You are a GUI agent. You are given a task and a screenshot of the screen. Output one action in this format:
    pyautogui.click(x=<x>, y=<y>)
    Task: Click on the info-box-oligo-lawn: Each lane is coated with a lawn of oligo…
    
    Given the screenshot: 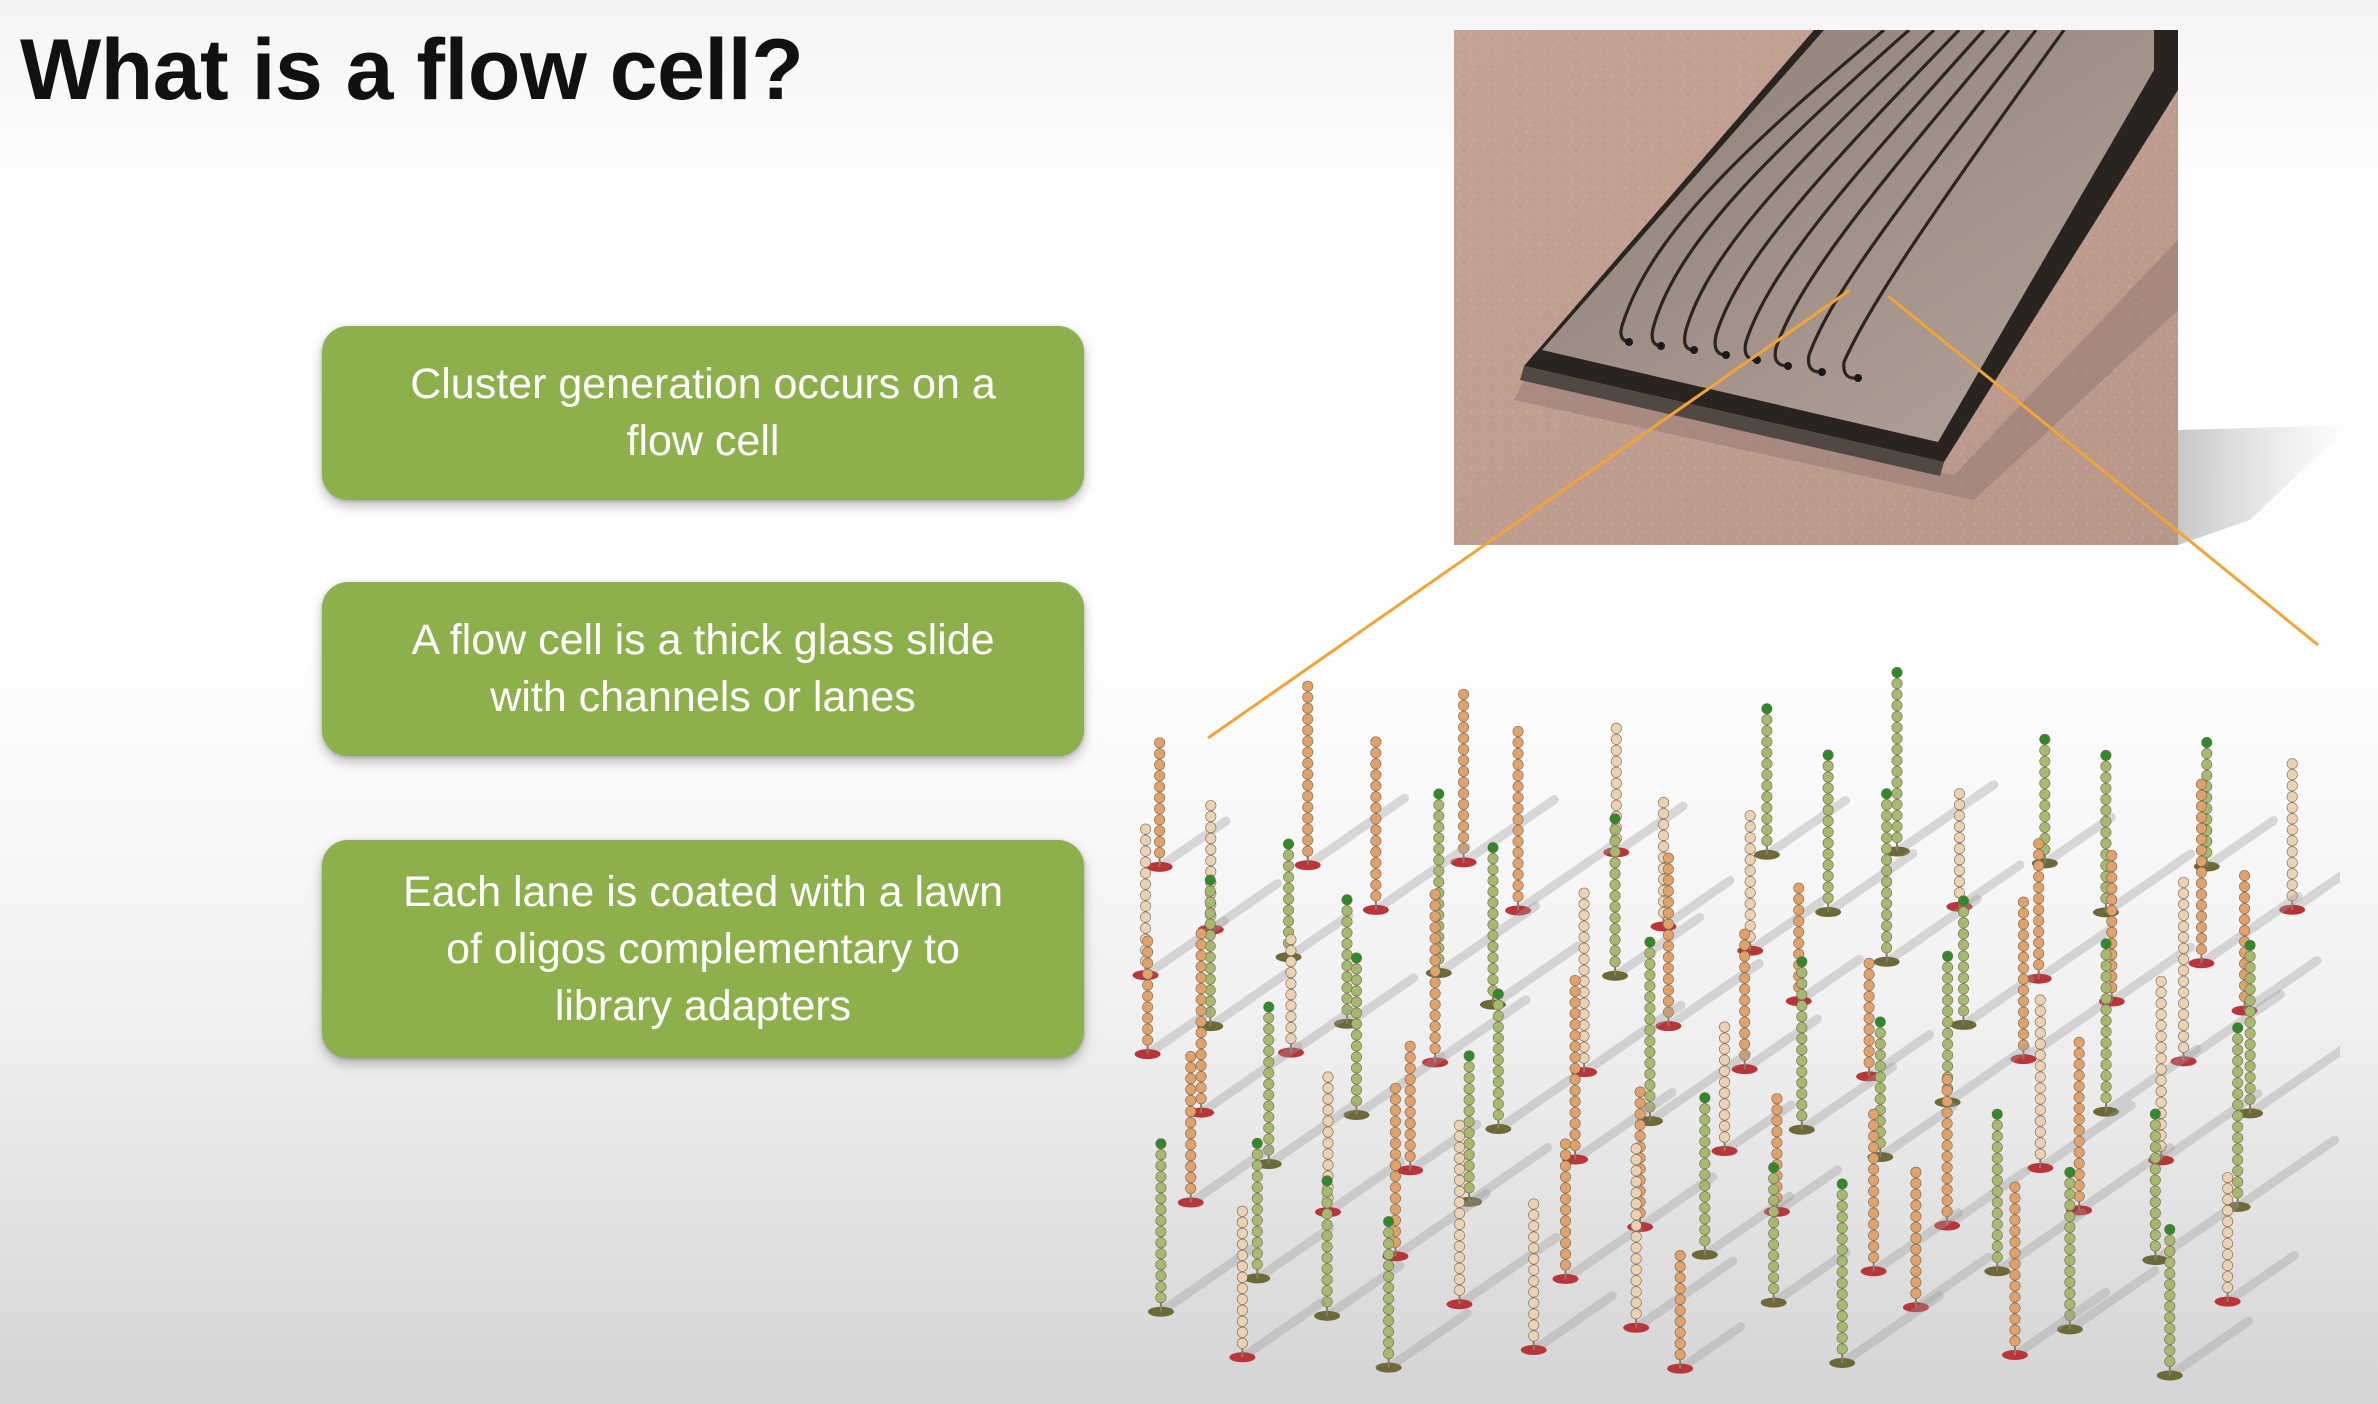 What is the action you would take?
    pyautogui.click(x=703, y=949)
    